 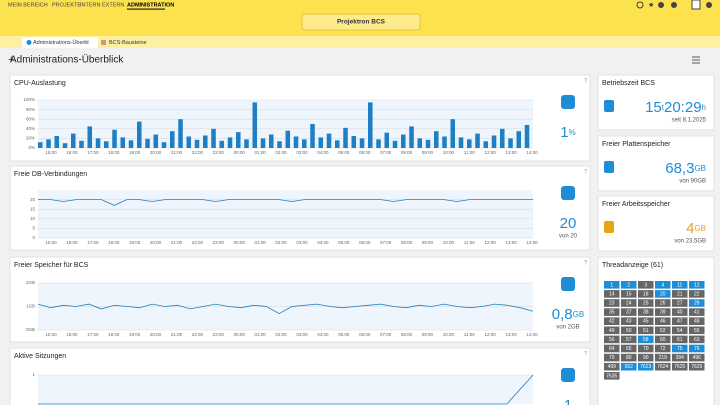 I want to click on thread-label: 75, so click(x=680, y=349).